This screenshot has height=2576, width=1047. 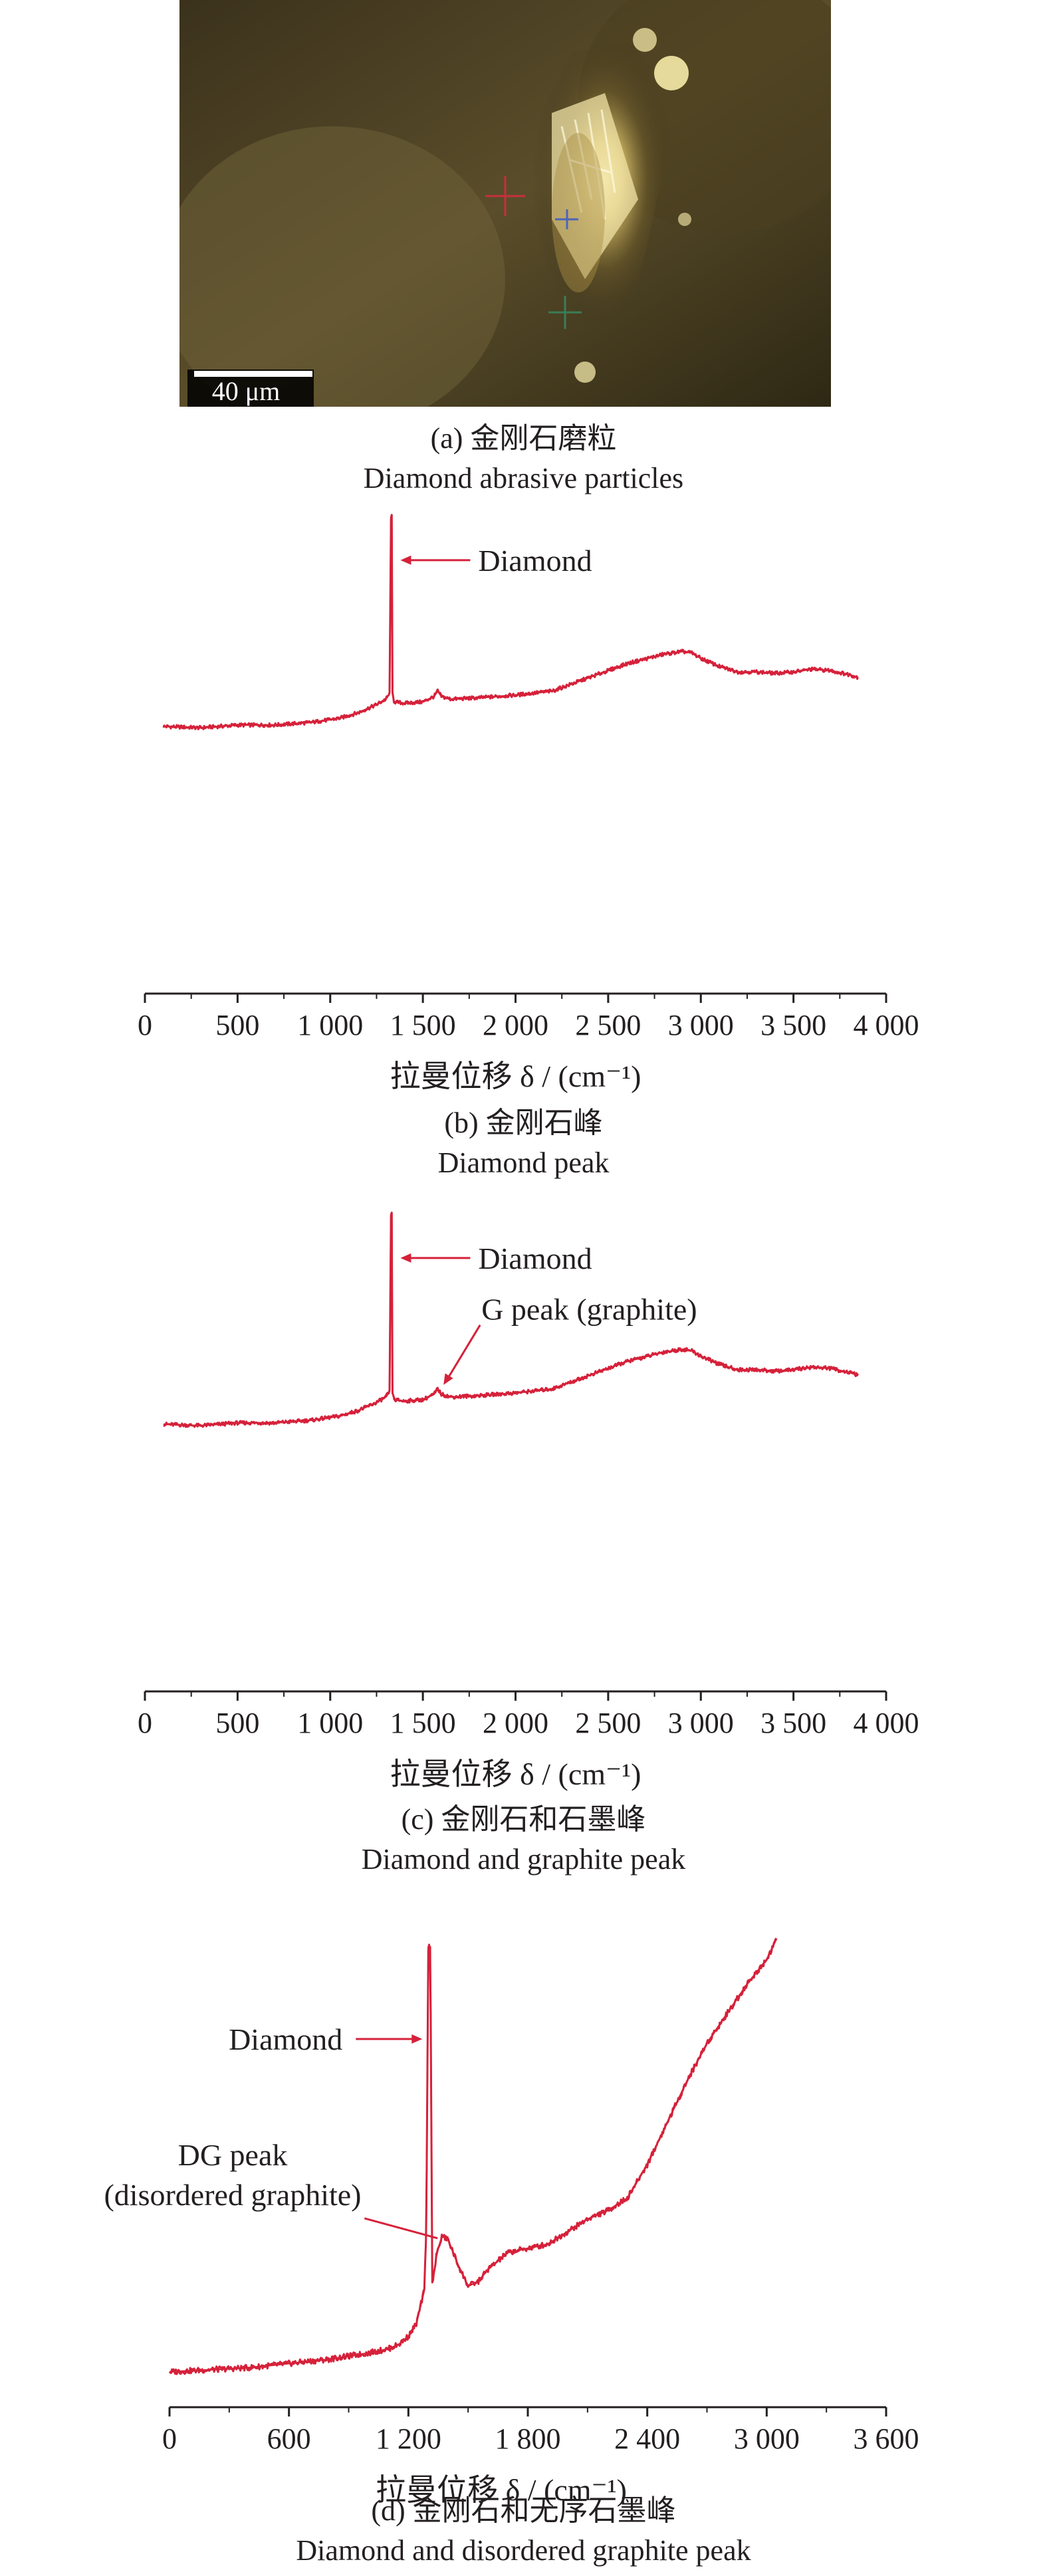 I want to click on caption-d-zh: (d) 金刚石和无序石墨峰, so click(x=523, y=2510).